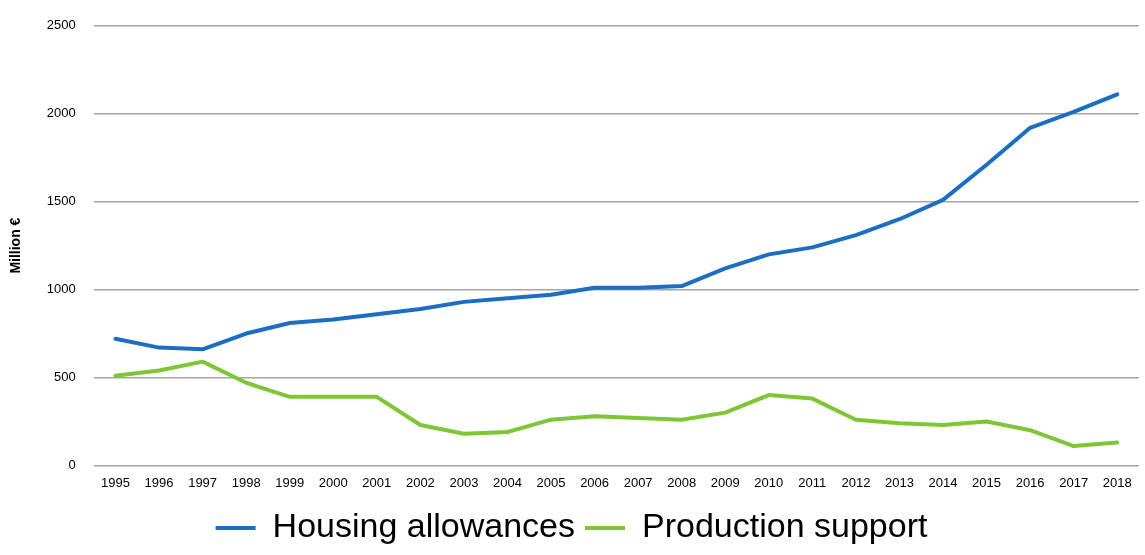 The height and width of the screenshot is (555, 1145). Describe the element at coordinates (159, 482) in the screenshot. I see `x-tick-label: 1996` at that location.